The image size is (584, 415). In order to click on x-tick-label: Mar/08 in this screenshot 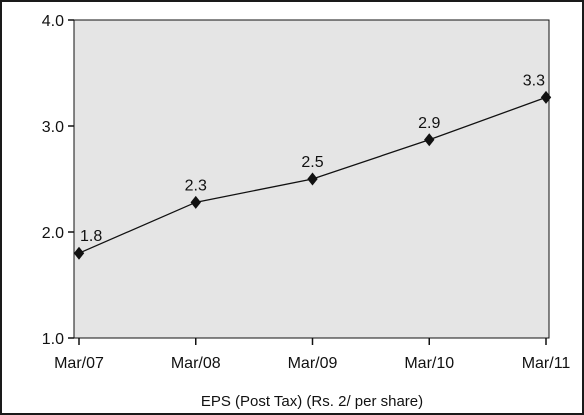, I will do `click(196, 363)`.